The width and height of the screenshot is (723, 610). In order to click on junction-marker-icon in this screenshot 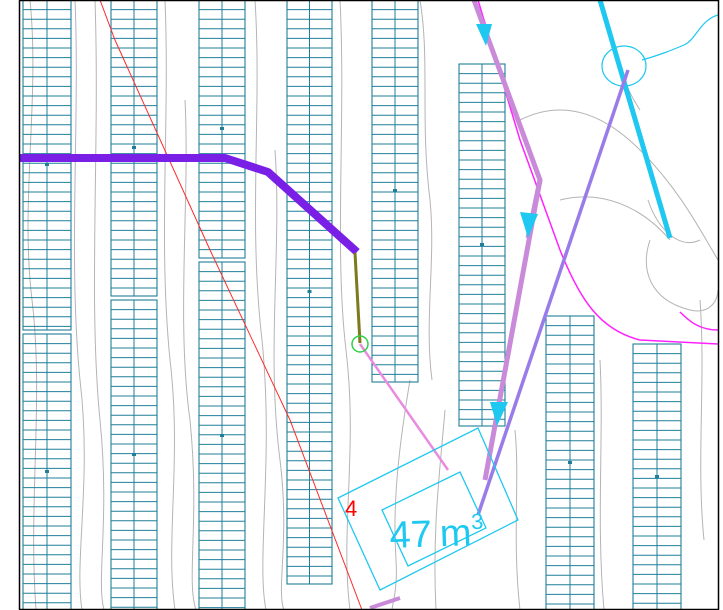, I will do `click(360, 344)`.